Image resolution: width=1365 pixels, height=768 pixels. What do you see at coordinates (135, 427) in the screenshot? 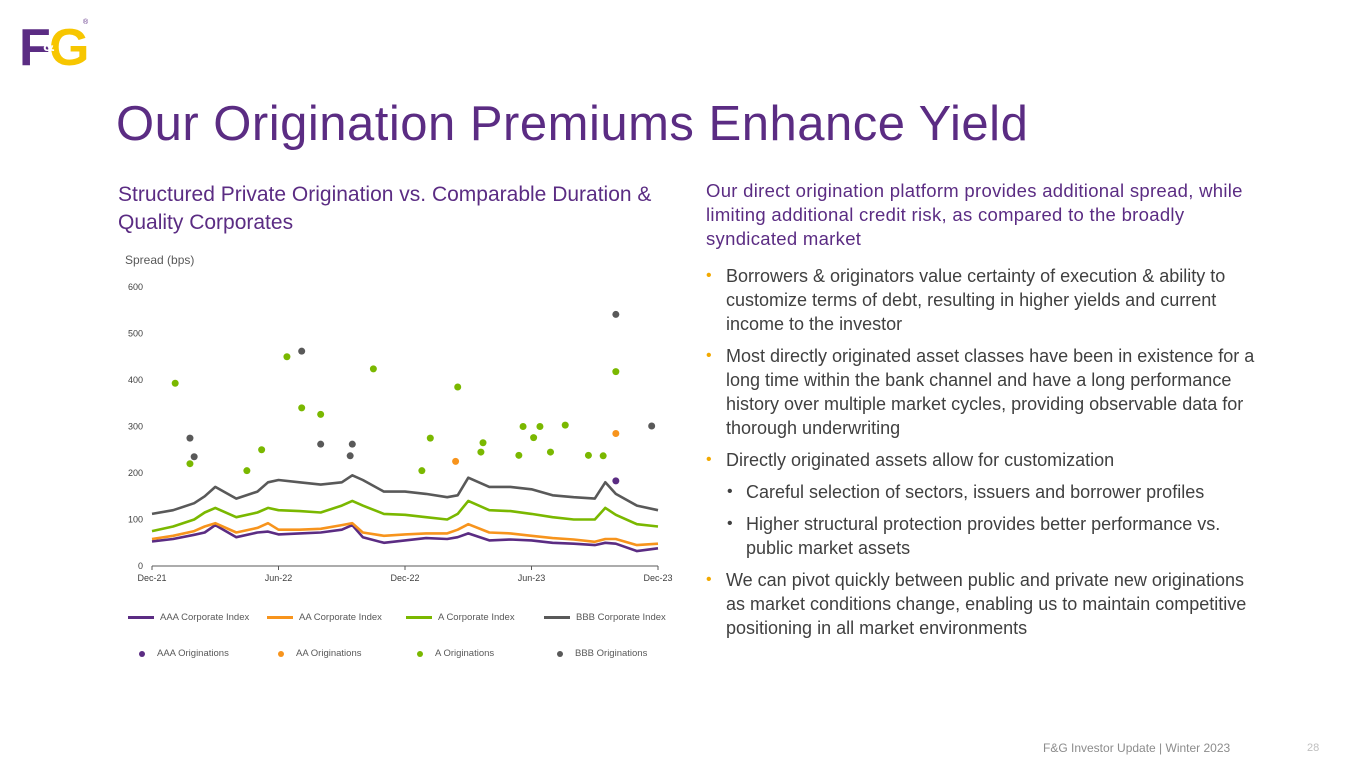
I see `y-tick-label: 300` at bounding box center [135, 427].